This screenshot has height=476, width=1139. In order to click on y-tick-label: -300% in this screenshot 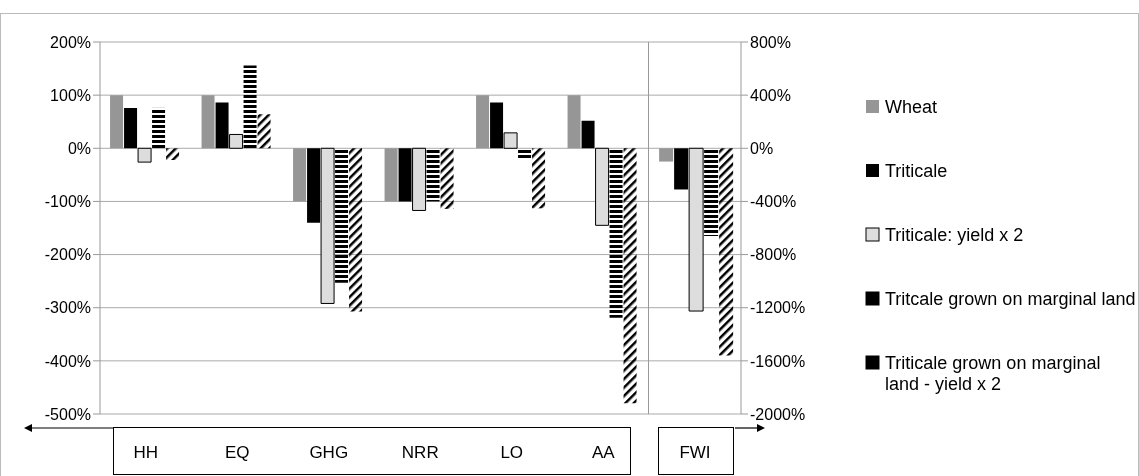, I will do `click(67, 308)`.